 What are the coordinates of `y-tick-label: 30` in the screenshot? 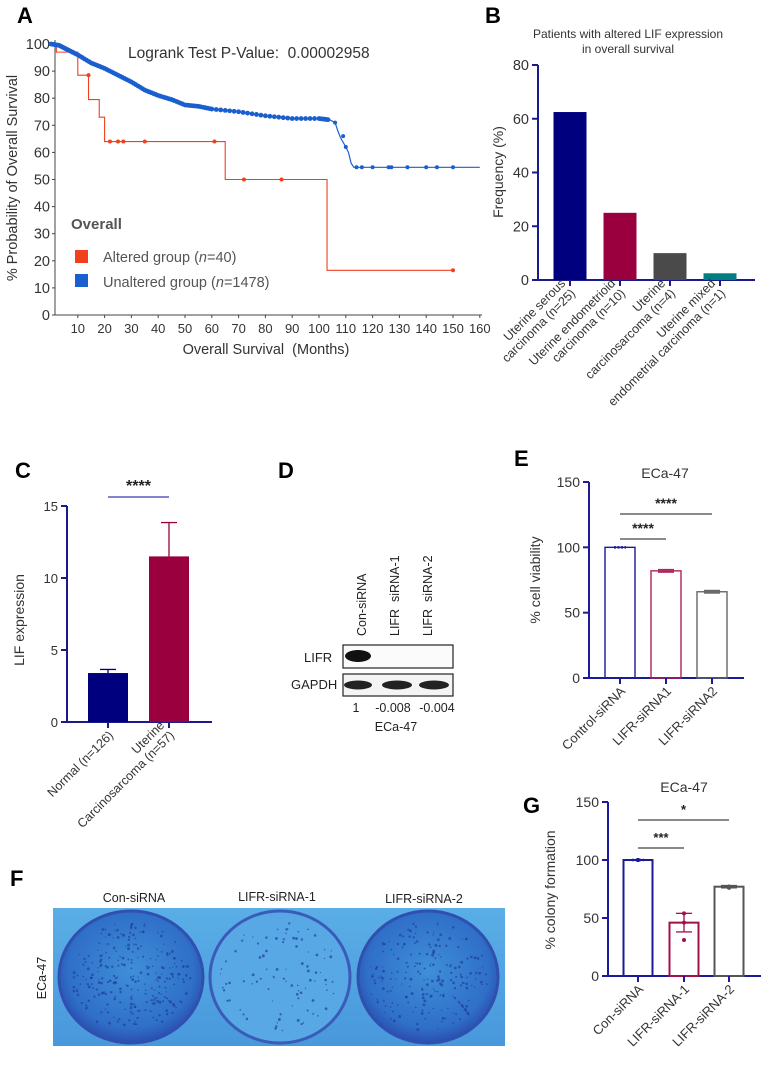 It's located at (42, 235).